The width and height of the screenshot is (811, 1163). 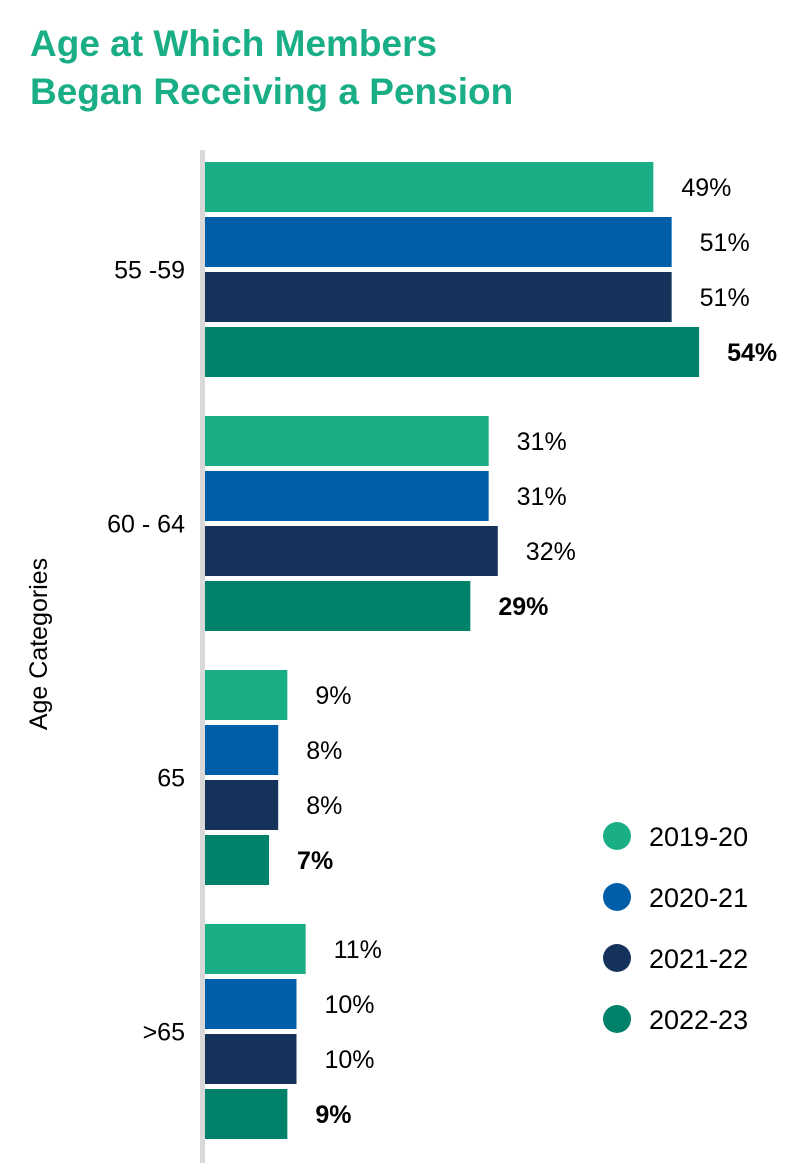 I want to click on data-label: 49%, so click(x=706, y=188).